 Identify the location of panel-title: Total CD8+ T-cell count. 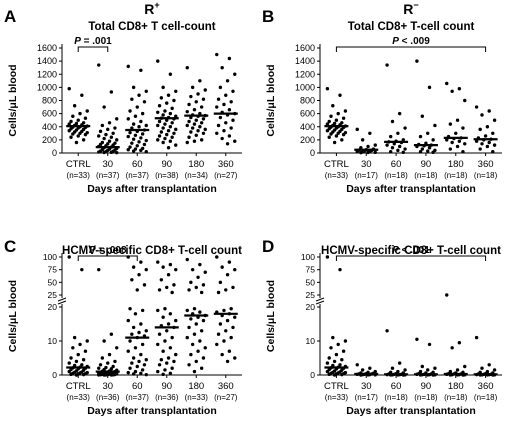
(411, 27).